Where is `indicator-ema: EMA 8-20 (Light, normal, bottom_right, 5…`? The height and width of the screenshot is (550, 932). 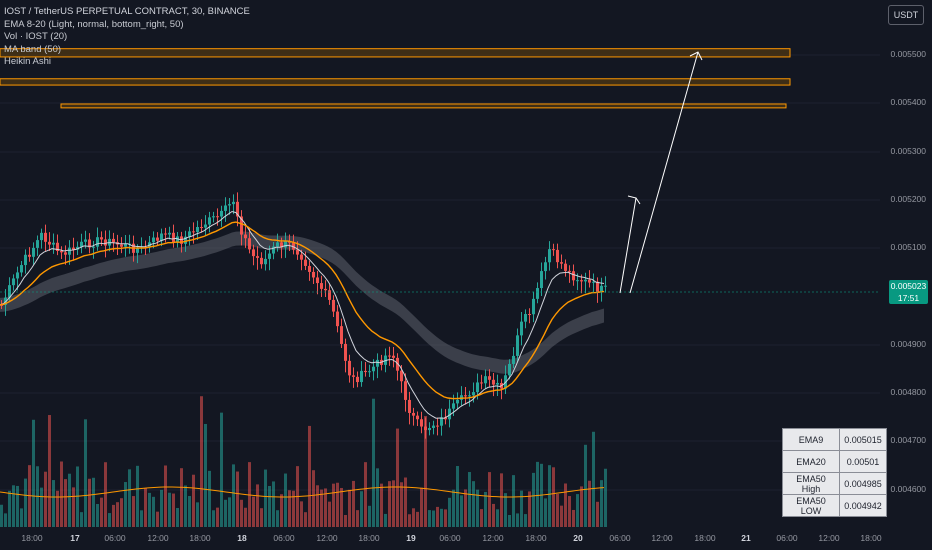 indicator-ema: EMA 8-20 (Light, normal, bottom_right, 5… is located at coordinates (94, 24).